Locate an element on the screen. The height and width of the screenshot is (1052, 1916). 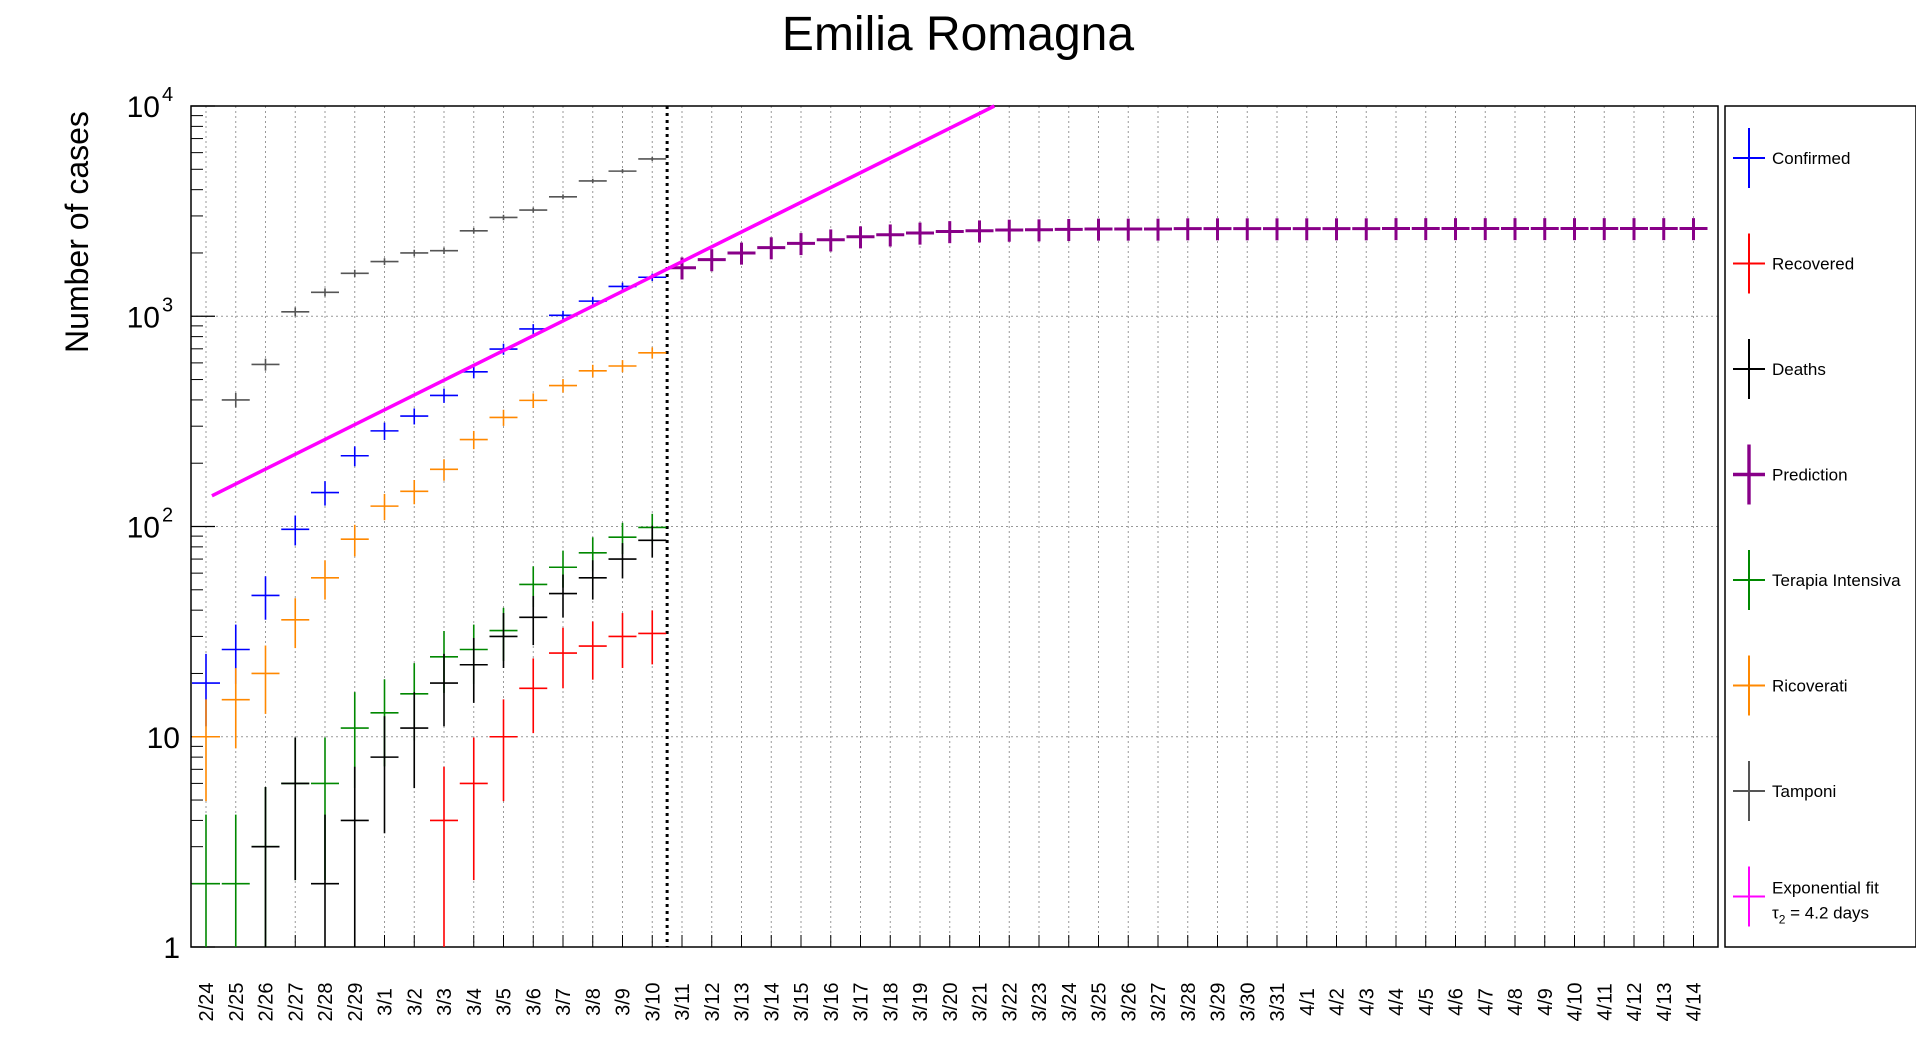
x-tick-label: 3/15 is located at coordinates (802, 1002).